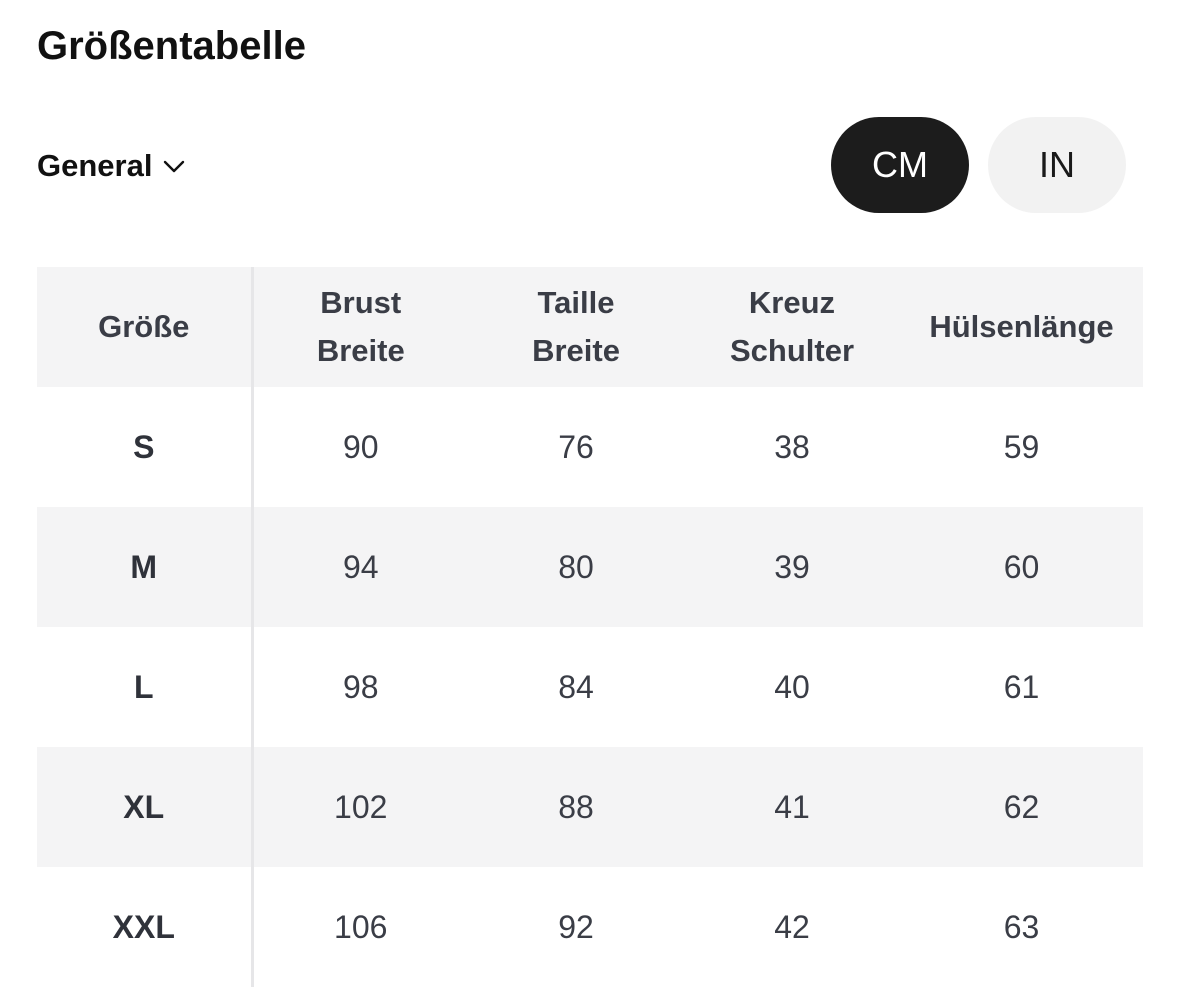 The image size is (1179, 987). What do you see at coordinates (576, 446) in the screenshot?
I see `value-cell: 76` at bounding box center [576, 446].